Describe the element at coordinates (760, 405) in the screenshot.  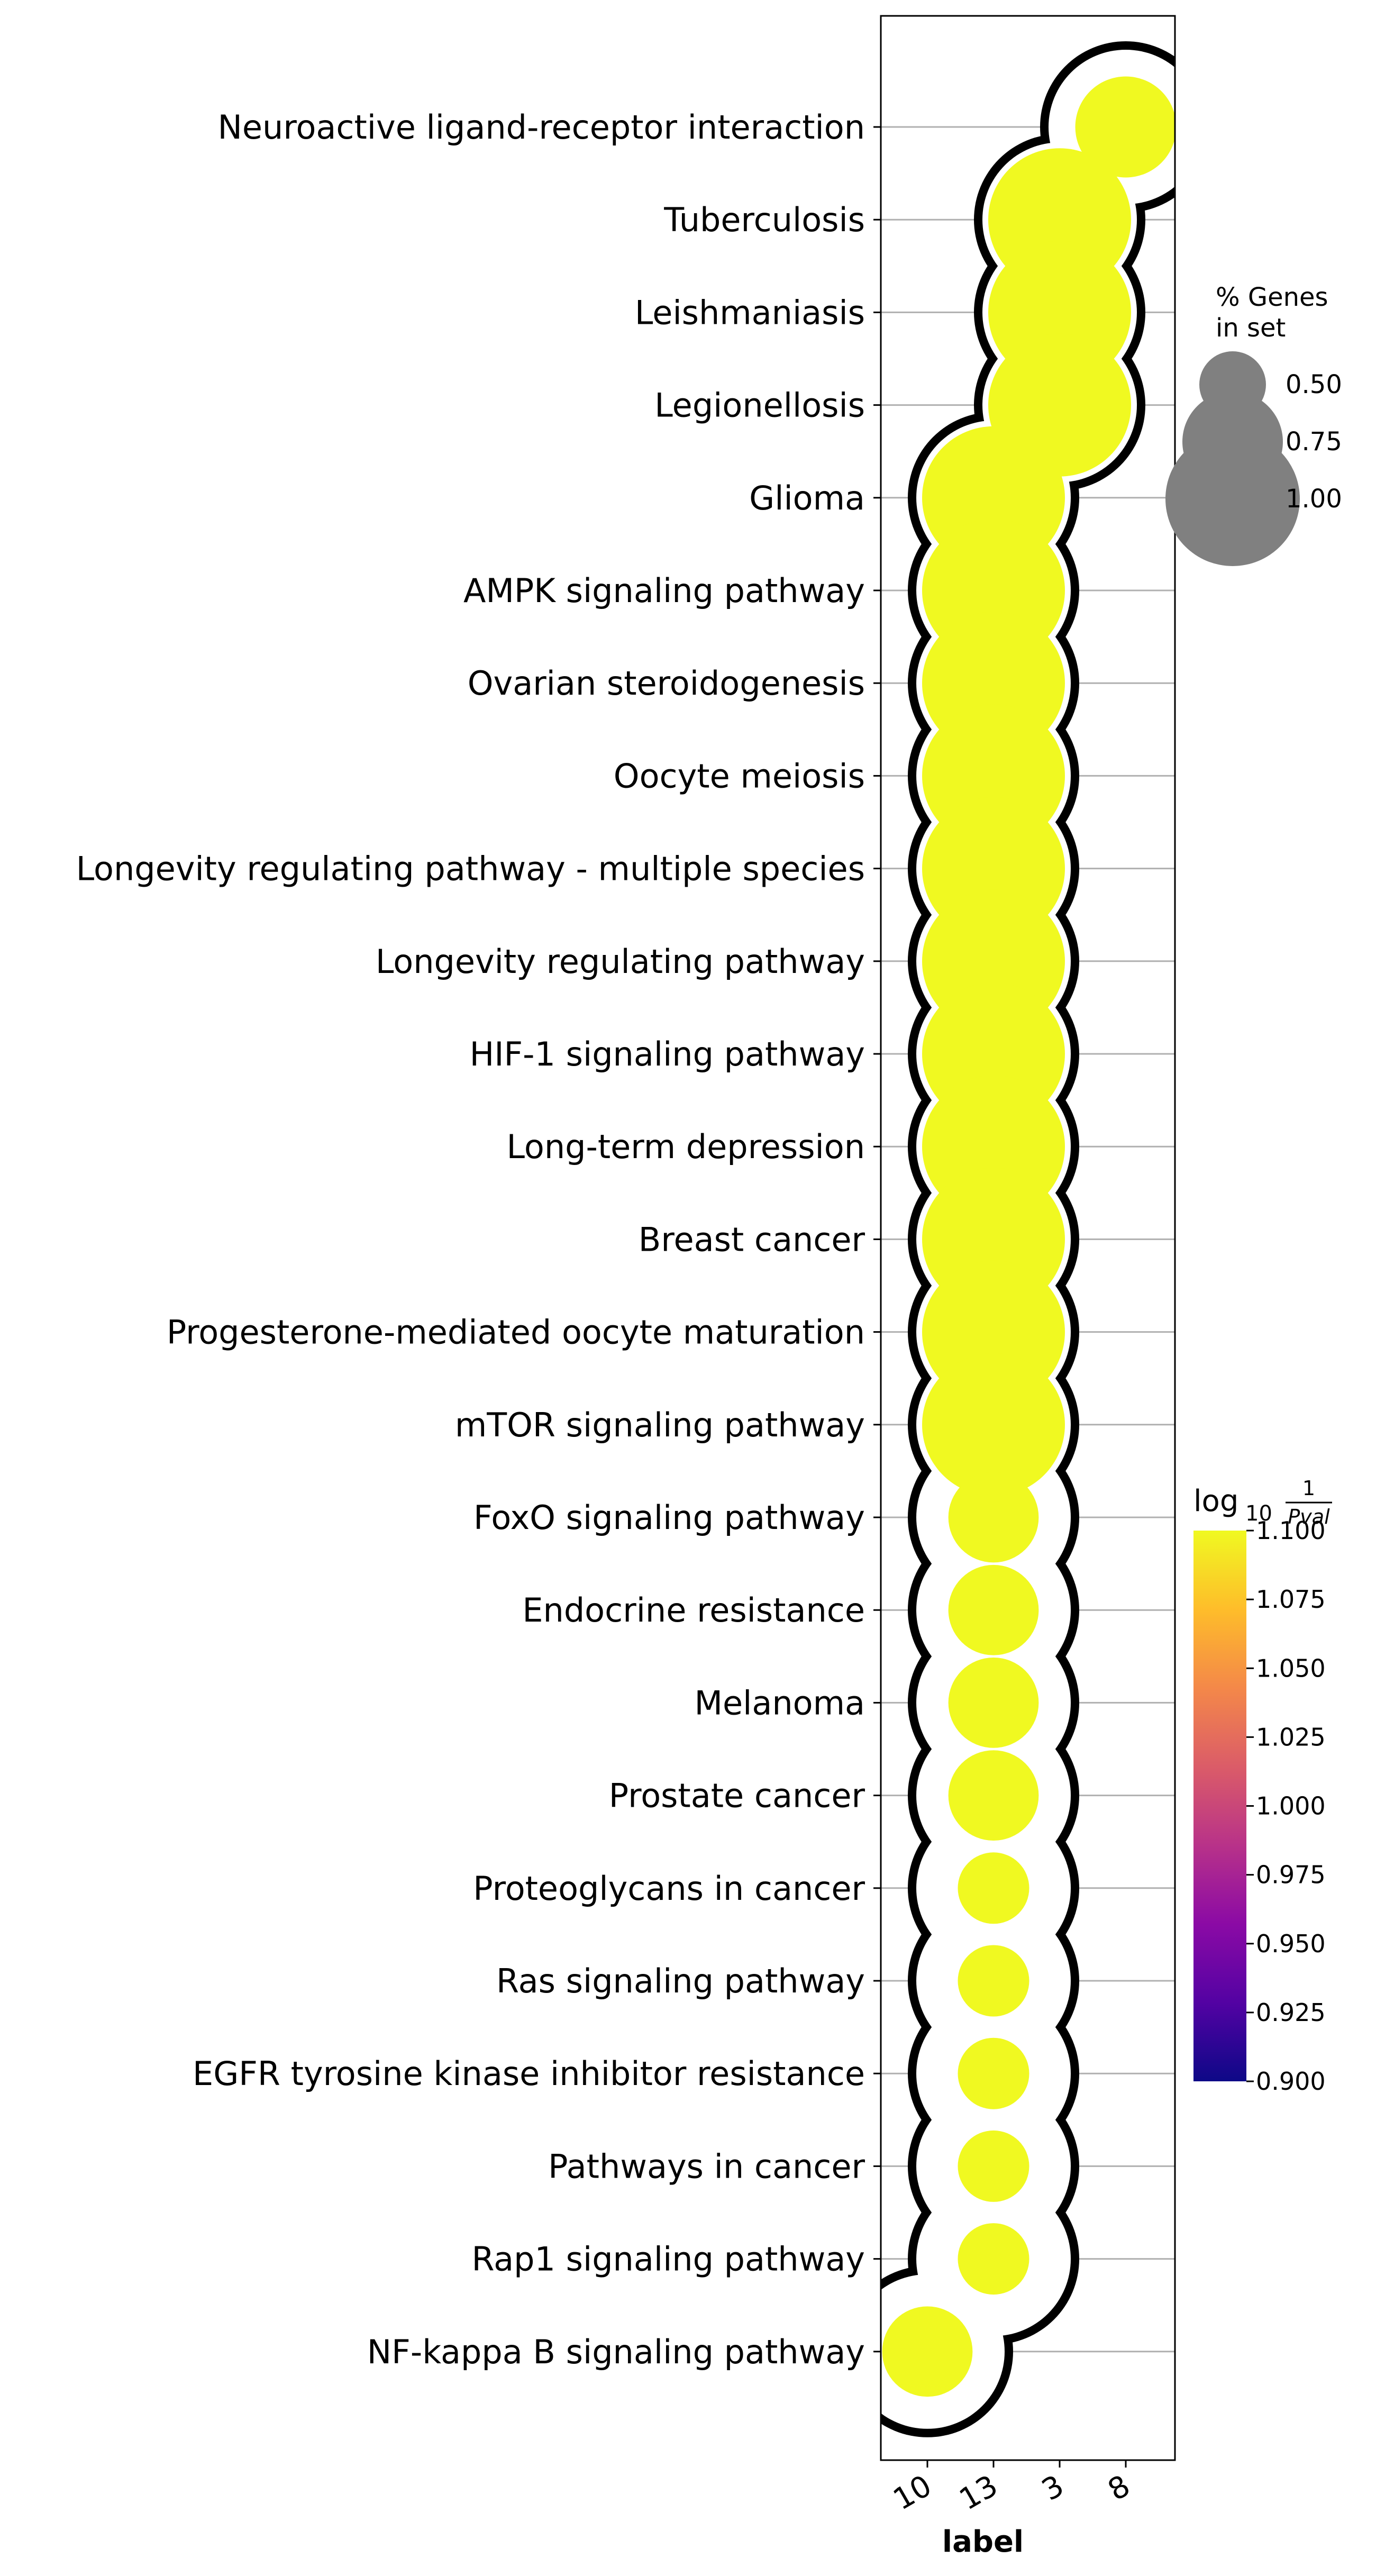
I see `y-tick-label-legionellosis: Legionellosis` at that location.